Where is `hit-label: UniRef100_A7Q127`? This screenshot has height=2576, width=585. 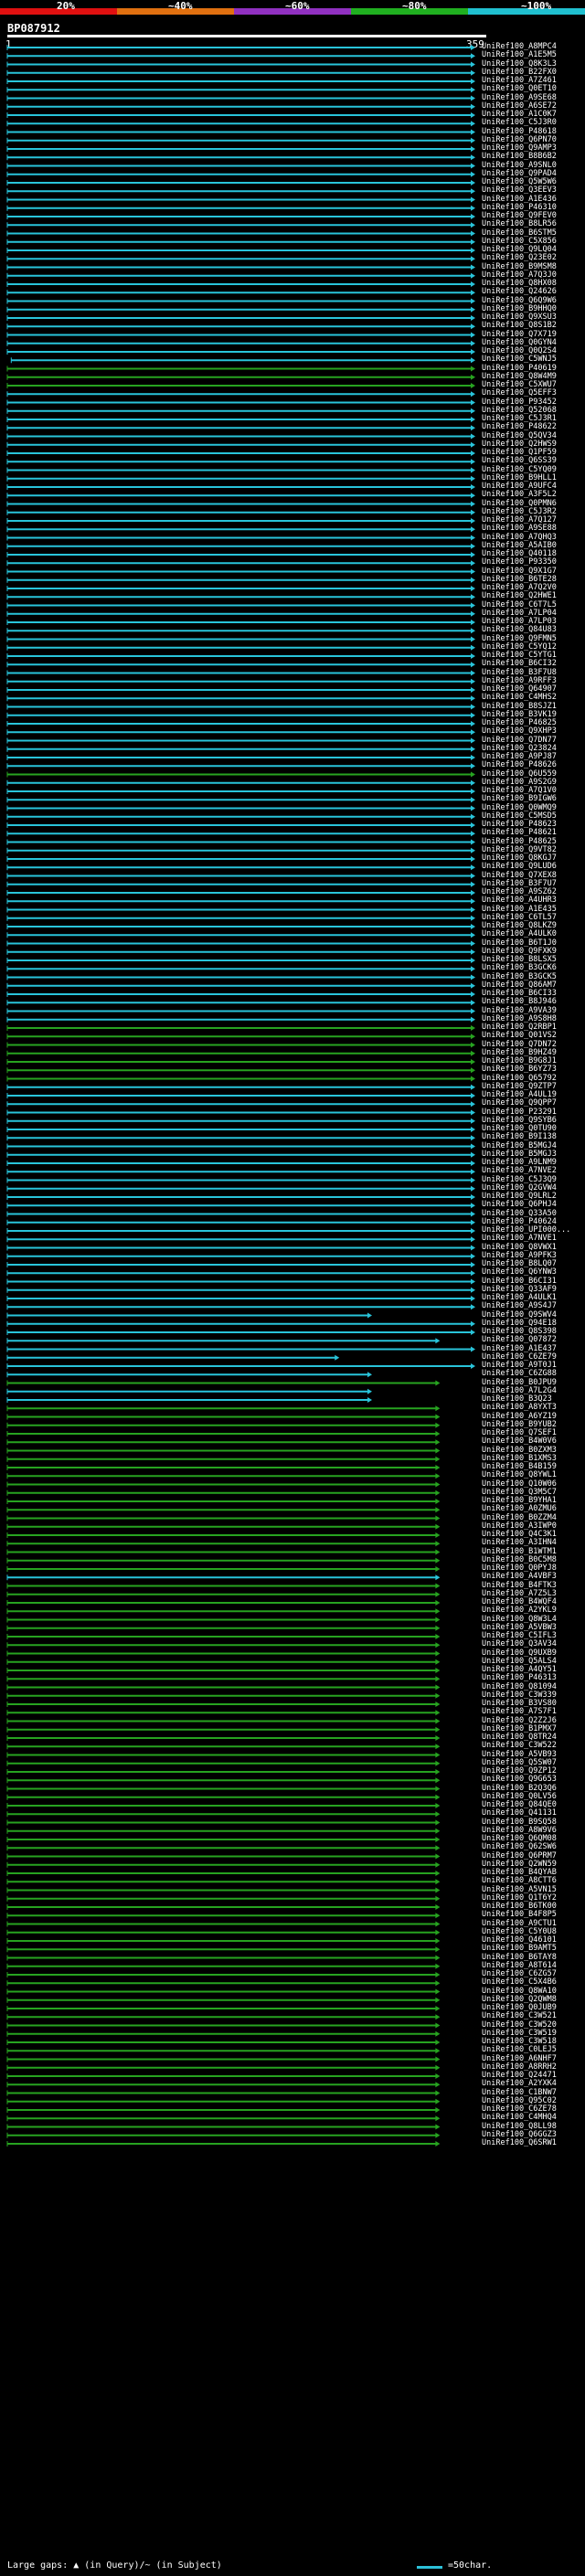
hit-label: UniRef100_A7Q127 is located at coordinates (519, 520).